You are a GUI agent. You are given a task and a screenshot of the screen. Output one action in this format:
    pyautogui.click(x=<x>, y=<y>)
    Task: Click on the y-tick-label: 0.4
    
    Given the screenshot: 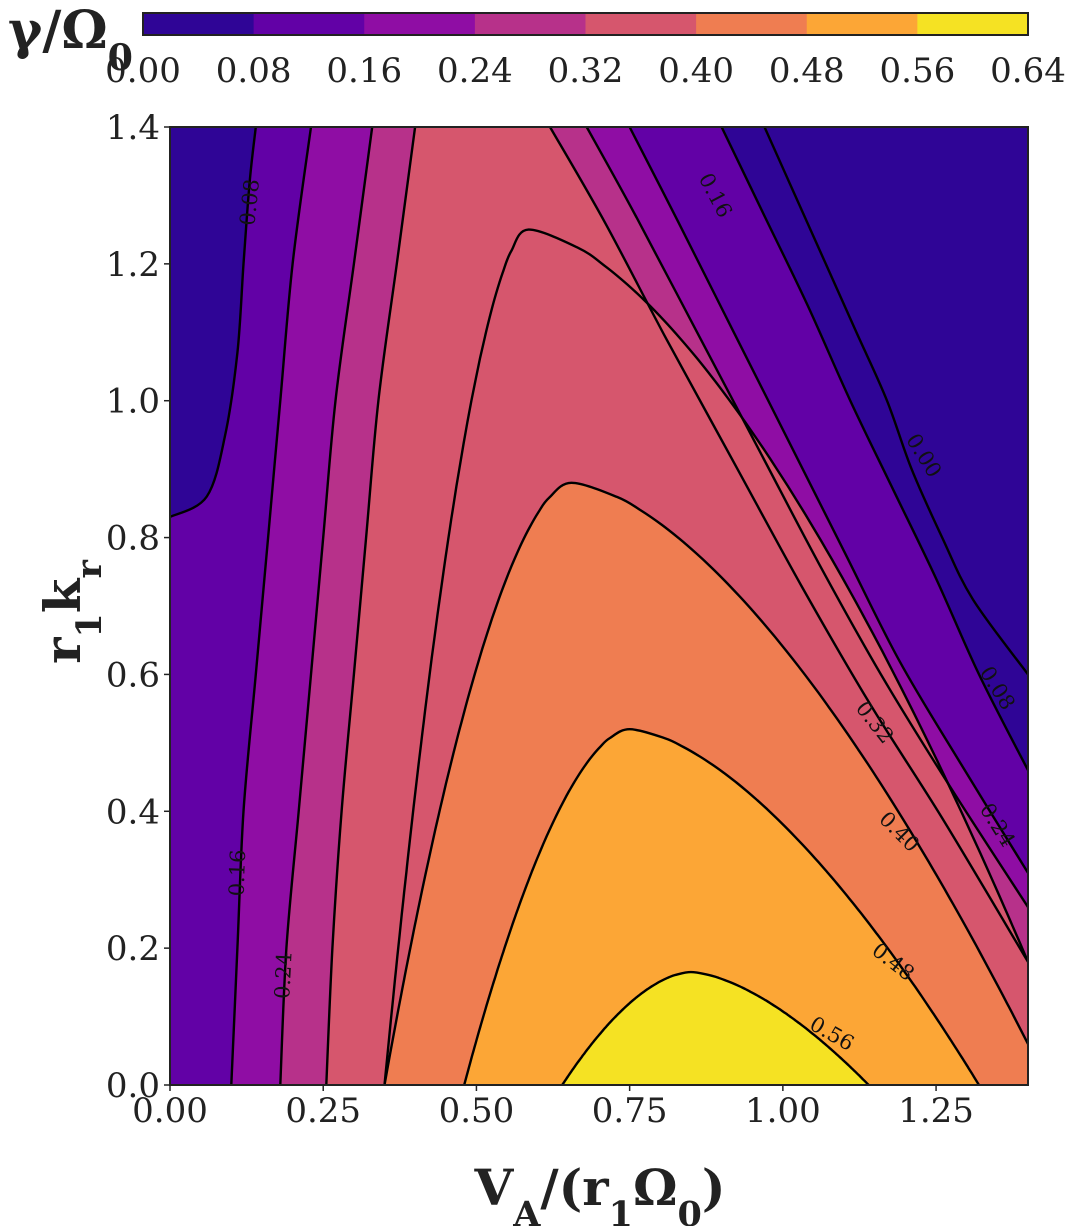 What is the action you would take?
    pyautogui.click(x=133, y=812)
    